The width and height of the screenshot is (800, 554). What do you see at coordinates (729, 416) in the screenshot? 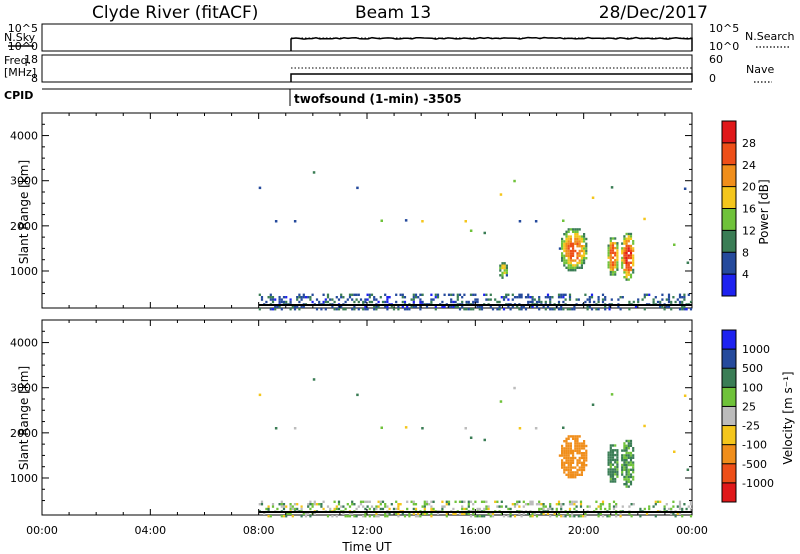
I see `colorbar-segment` at bounding box center [729, 416].